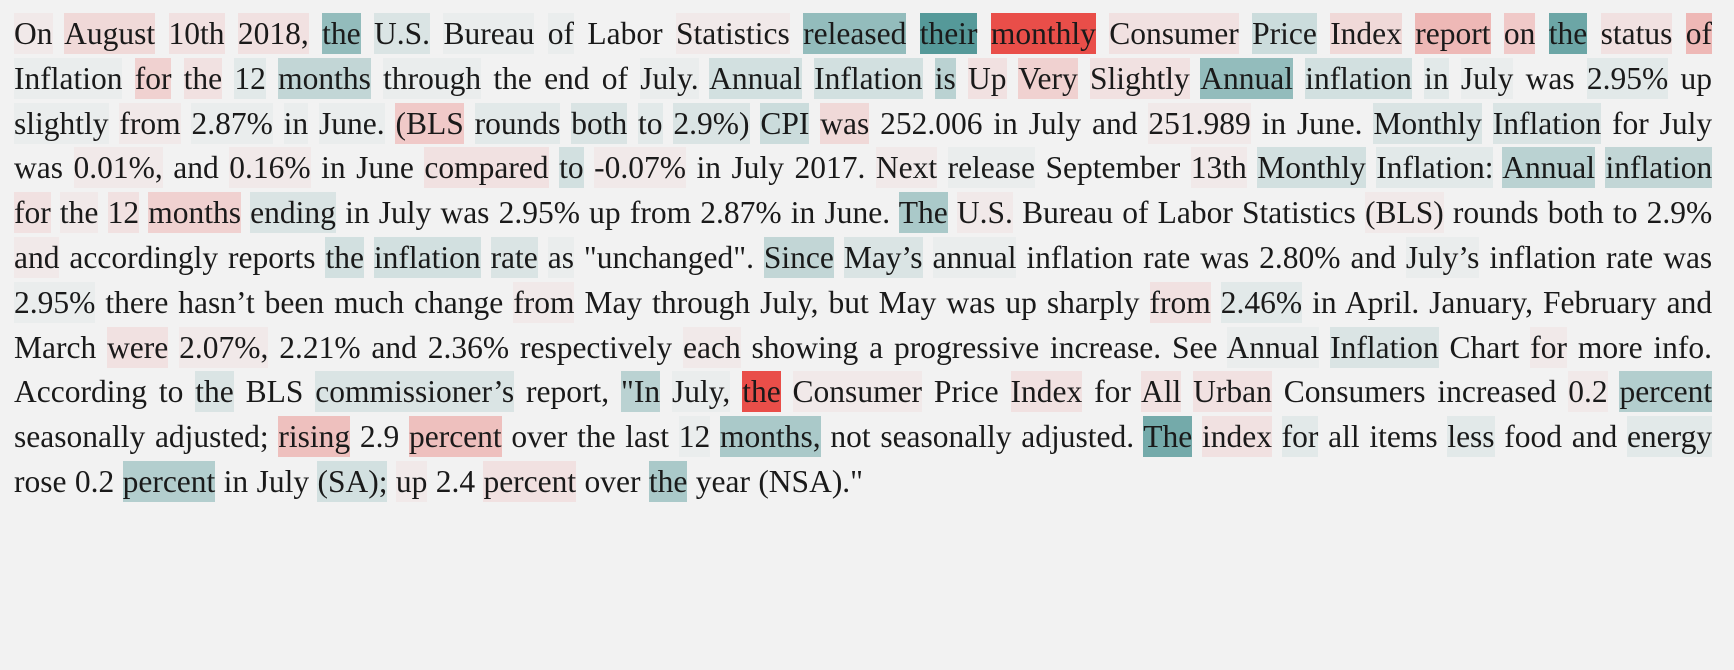 This screenshot has height=670, width=1734. I want to click on highlighted-token: 2.46%, so click(1261, 302).